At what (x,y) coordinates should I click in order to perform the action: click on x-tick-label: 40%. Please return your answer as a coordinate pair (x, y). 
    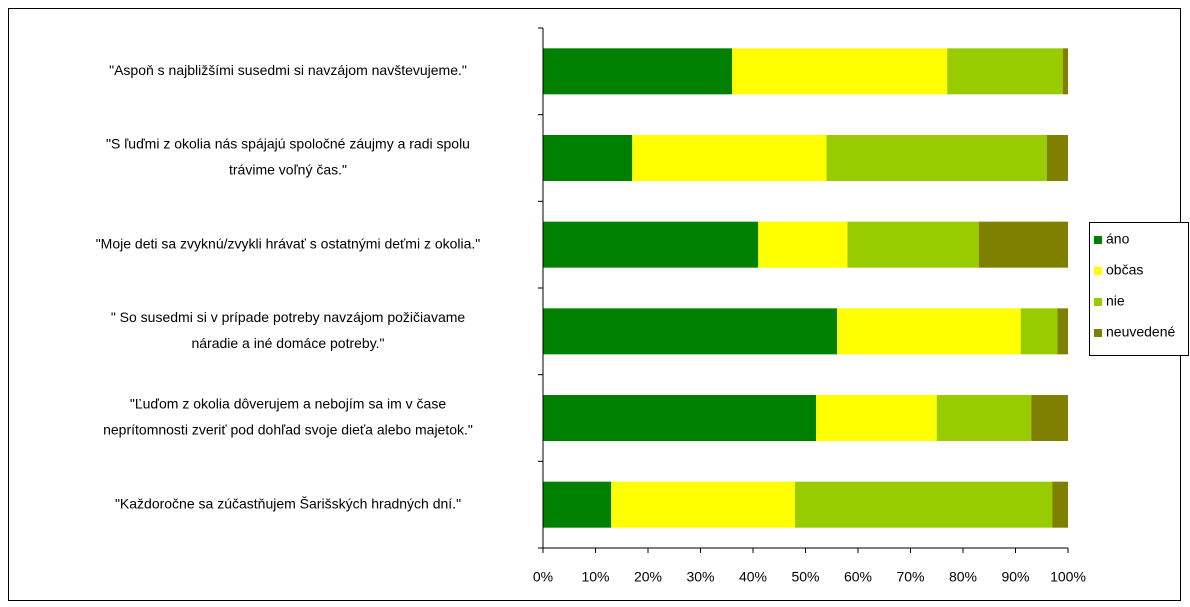
    Looking at the image, I should click on (753, 577).